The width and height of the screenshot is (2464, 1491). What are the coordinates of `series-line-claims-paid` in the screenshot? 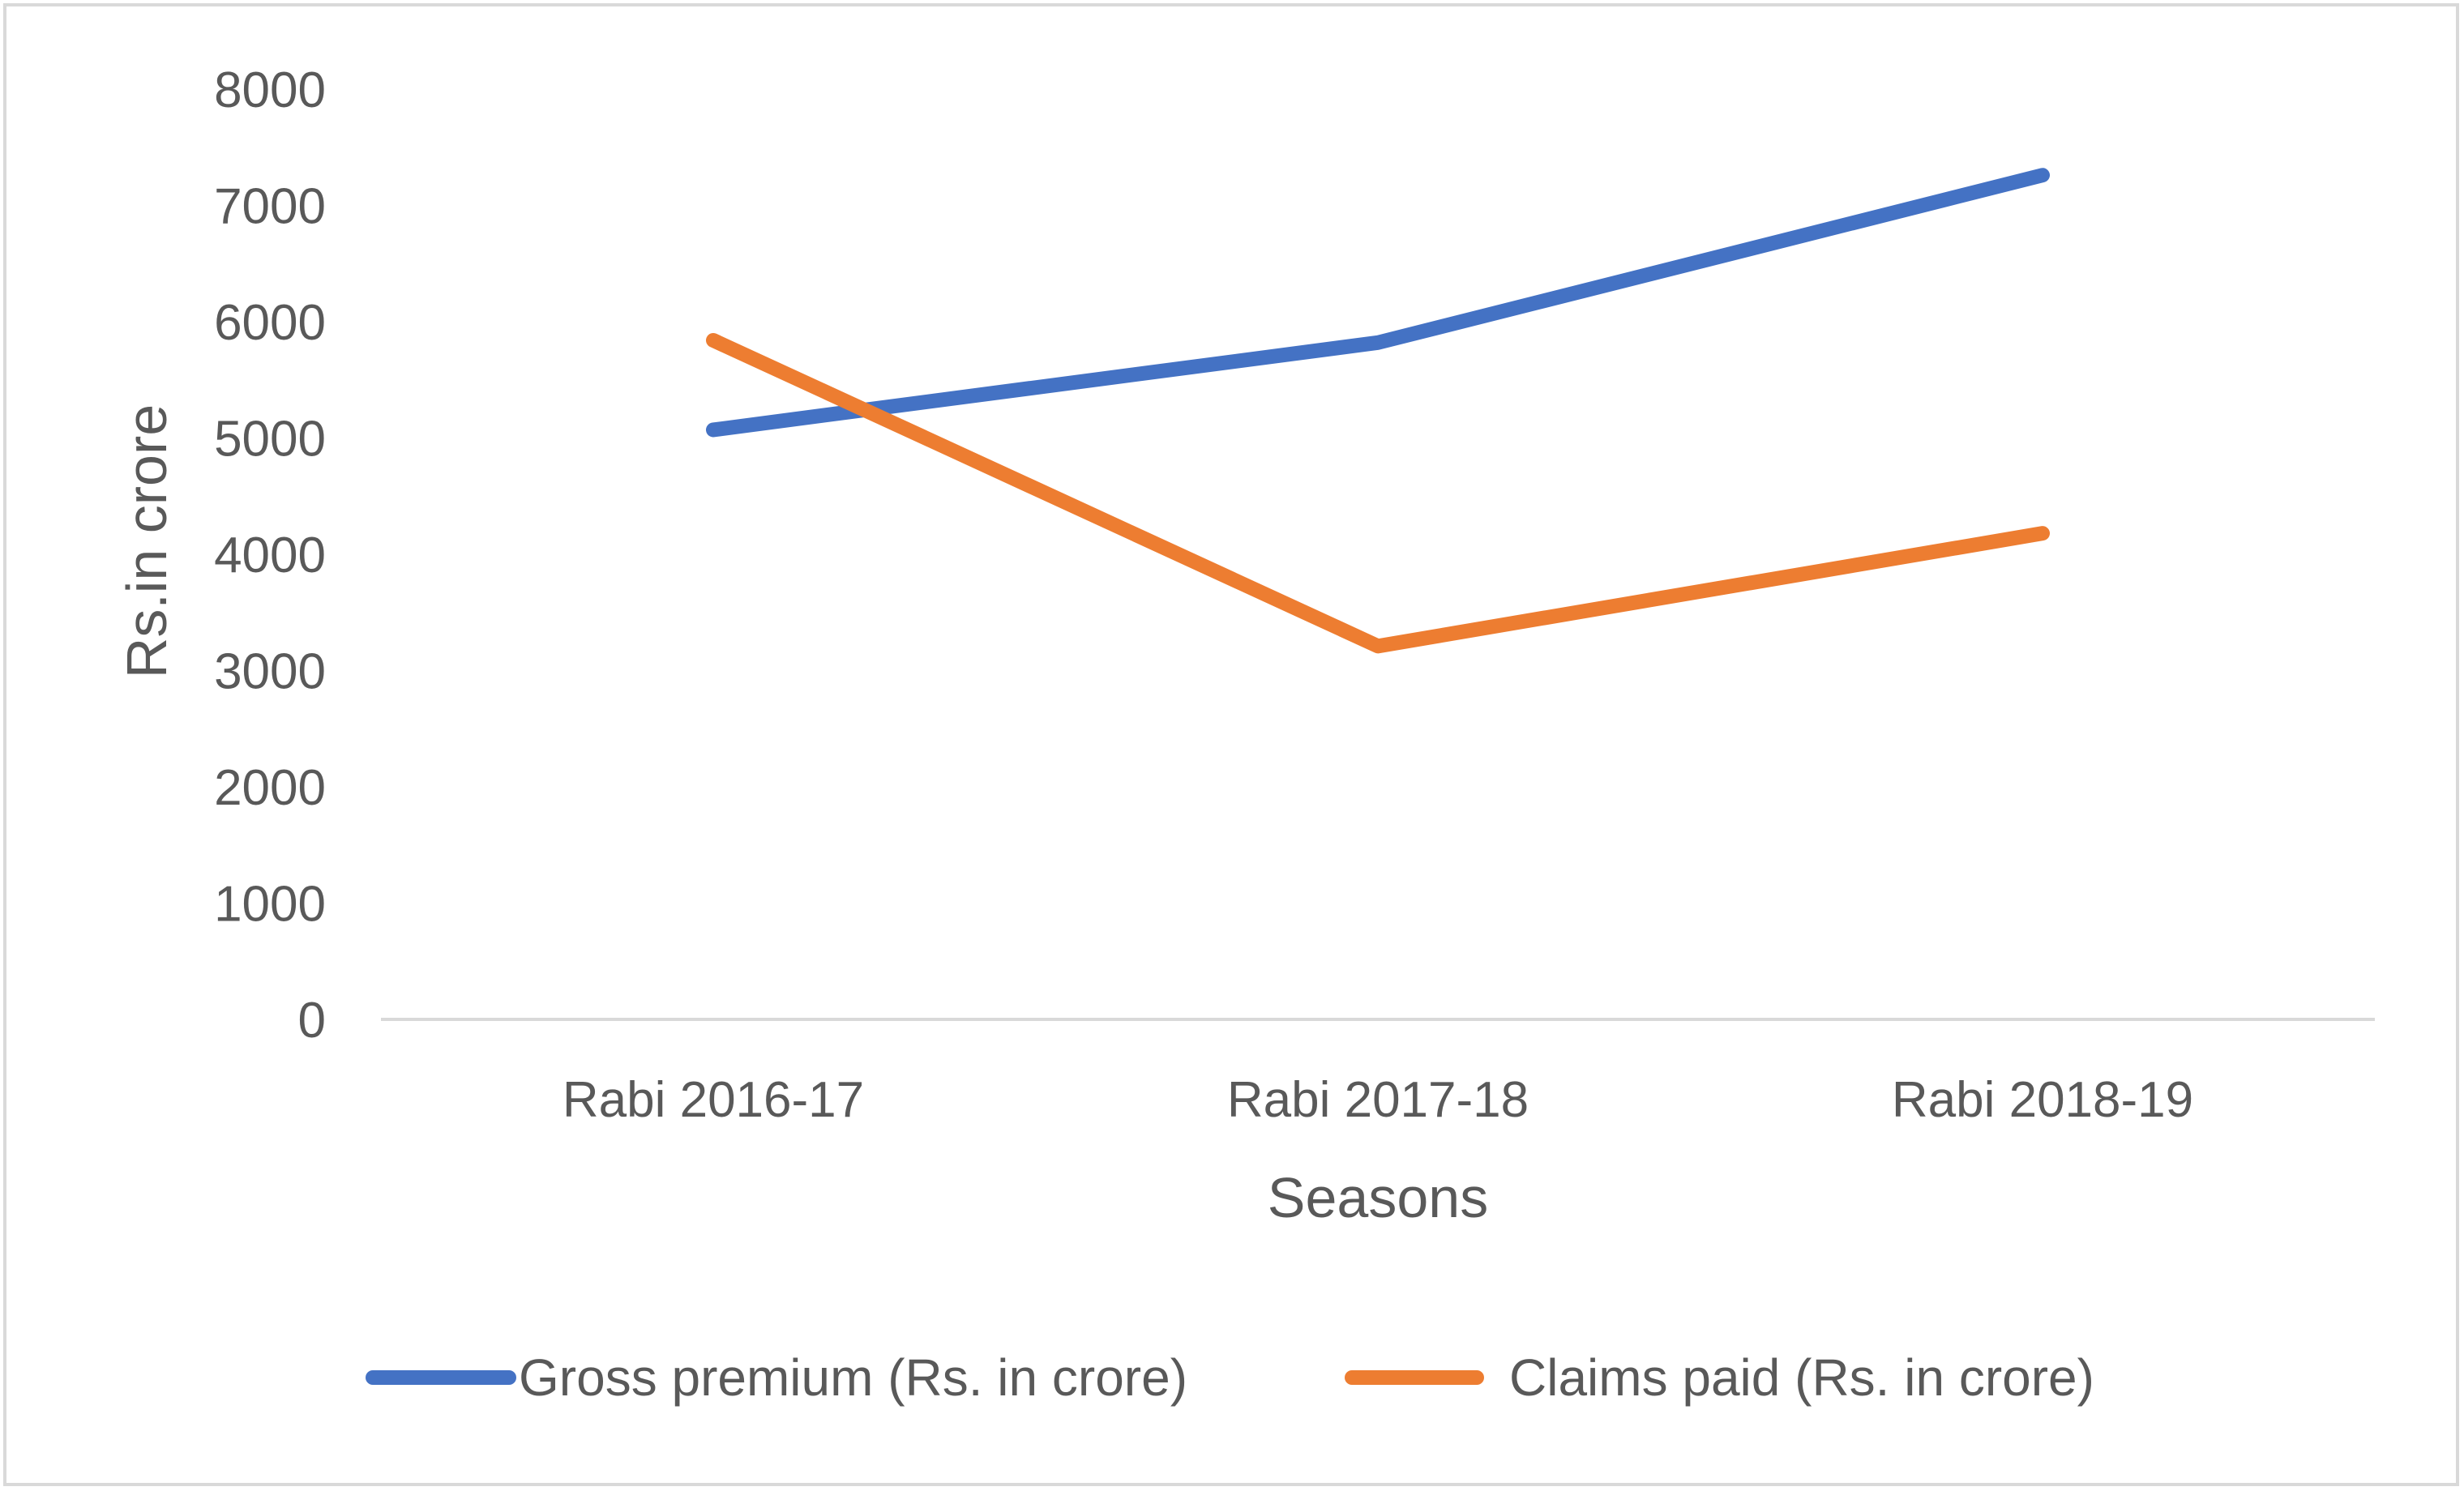 It's located at (1378, 493).